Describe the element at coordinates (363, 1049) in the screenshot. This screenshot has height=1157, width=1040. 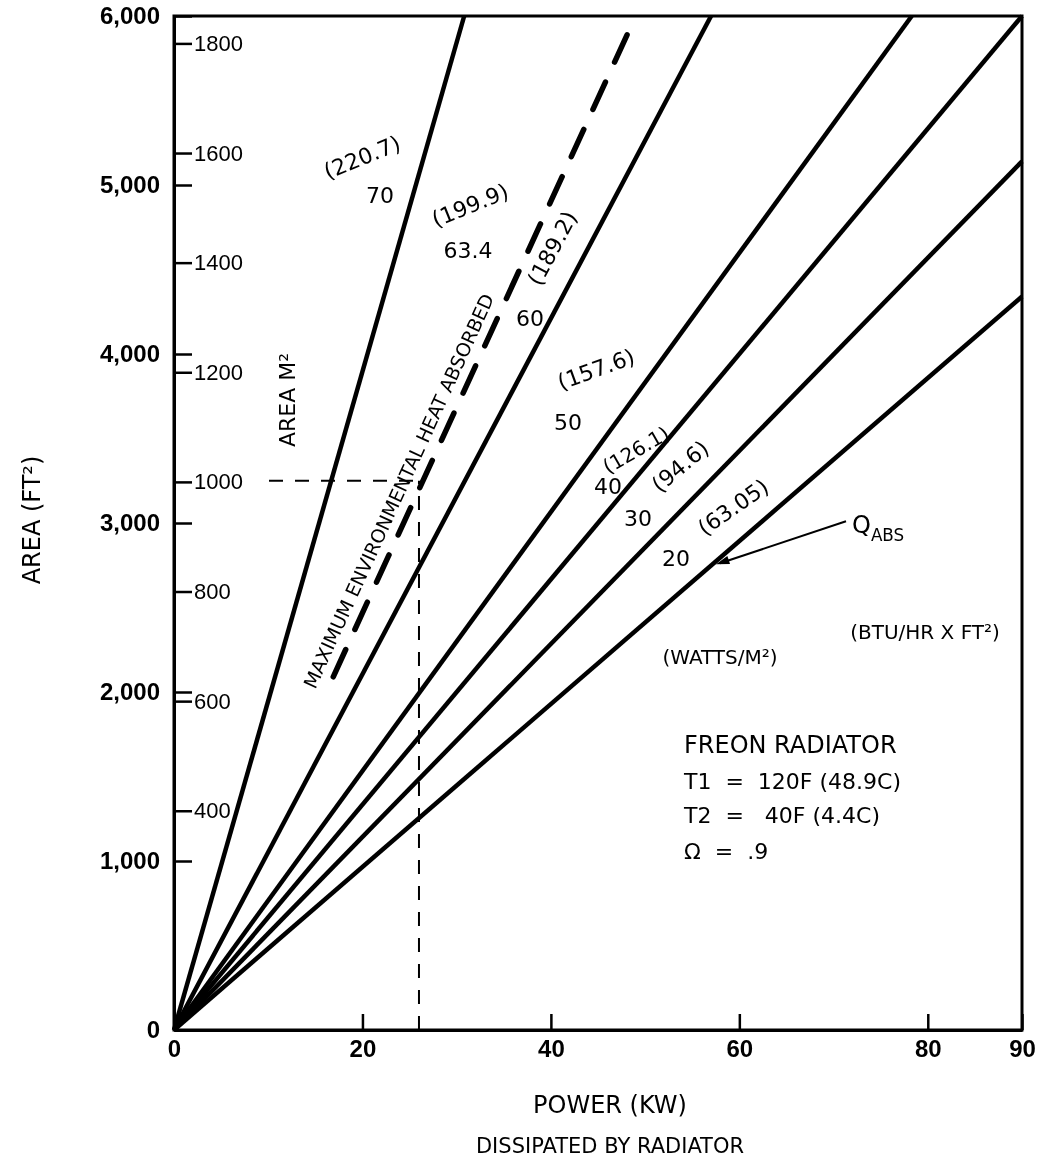
I see `x-tick-label: 20` at that location.